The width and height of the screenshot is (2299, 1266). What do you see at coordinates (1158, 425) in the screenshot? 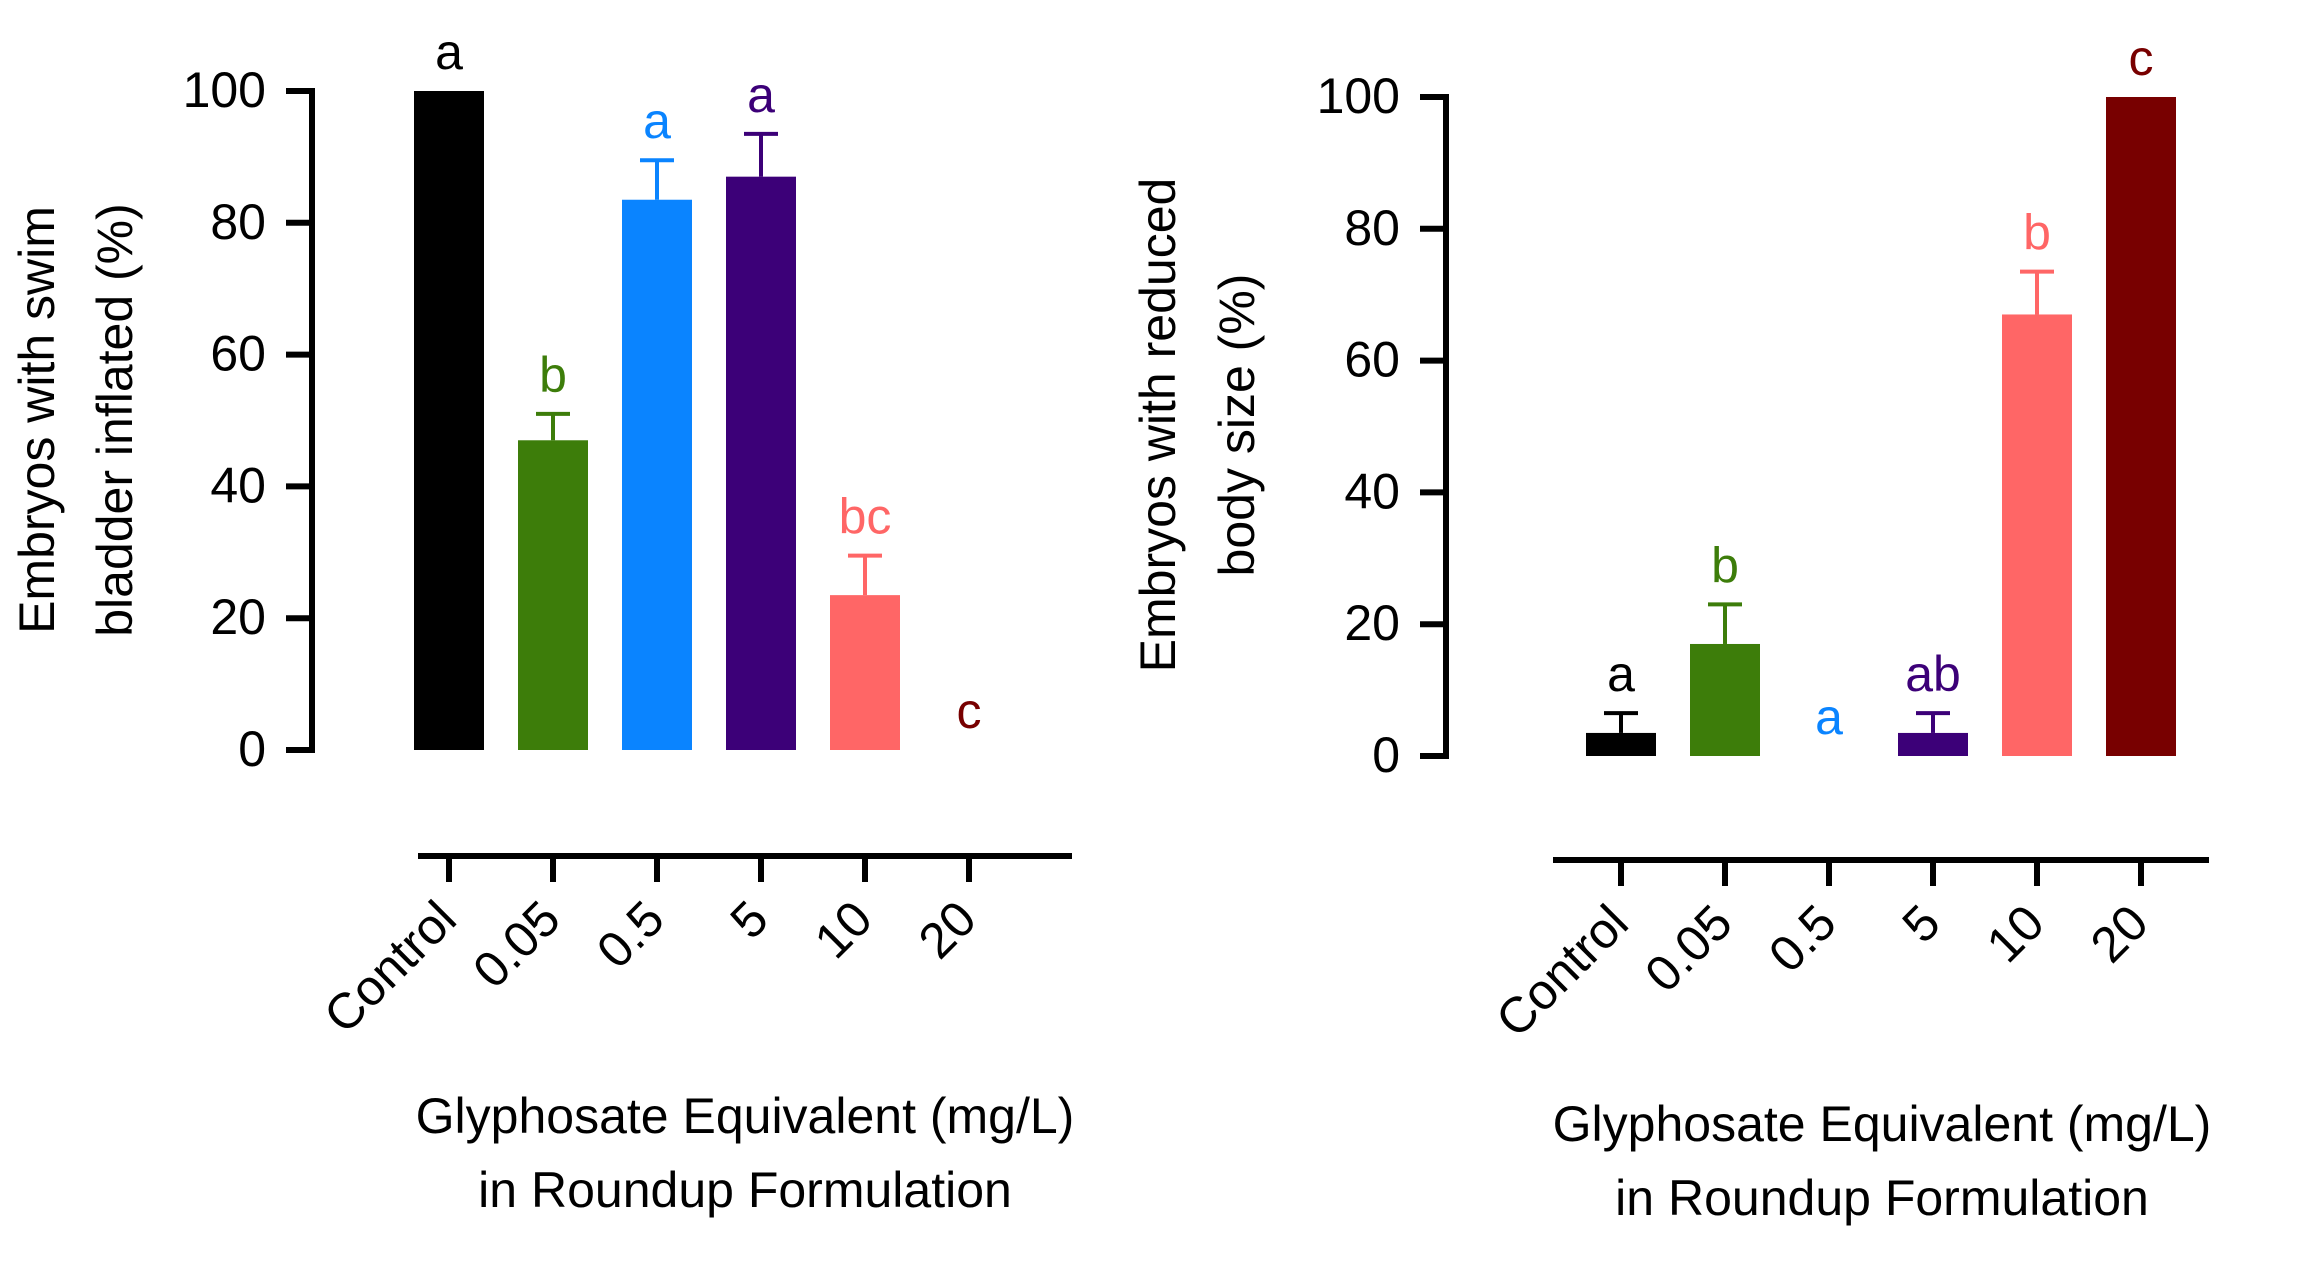
I see `y-axis-label: Embryos with reduced` at bounding box center [1158, 425].